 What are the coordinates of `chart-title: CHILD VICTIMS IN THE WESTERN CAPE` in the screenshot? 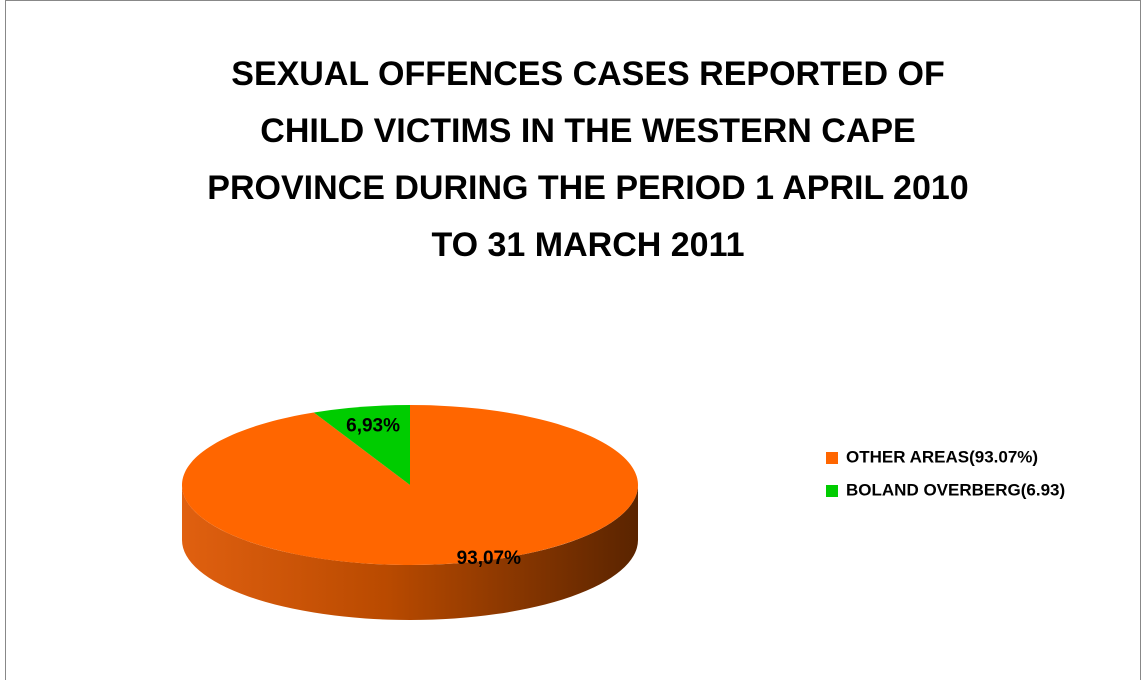 It's located at (587, 131).